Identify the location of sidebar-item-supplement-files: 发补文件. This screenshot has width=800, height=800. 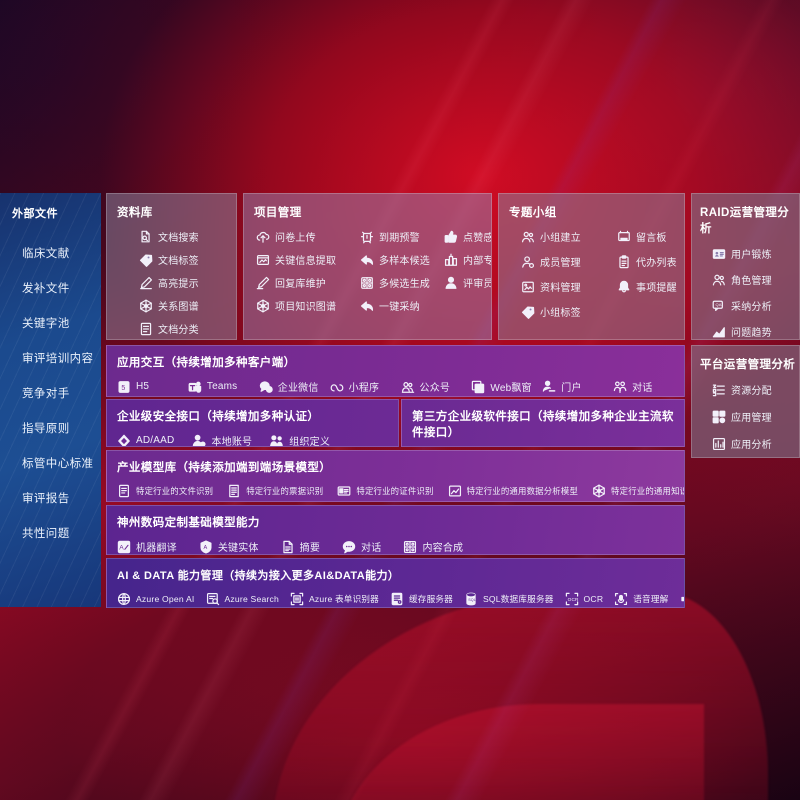
(46, 288).